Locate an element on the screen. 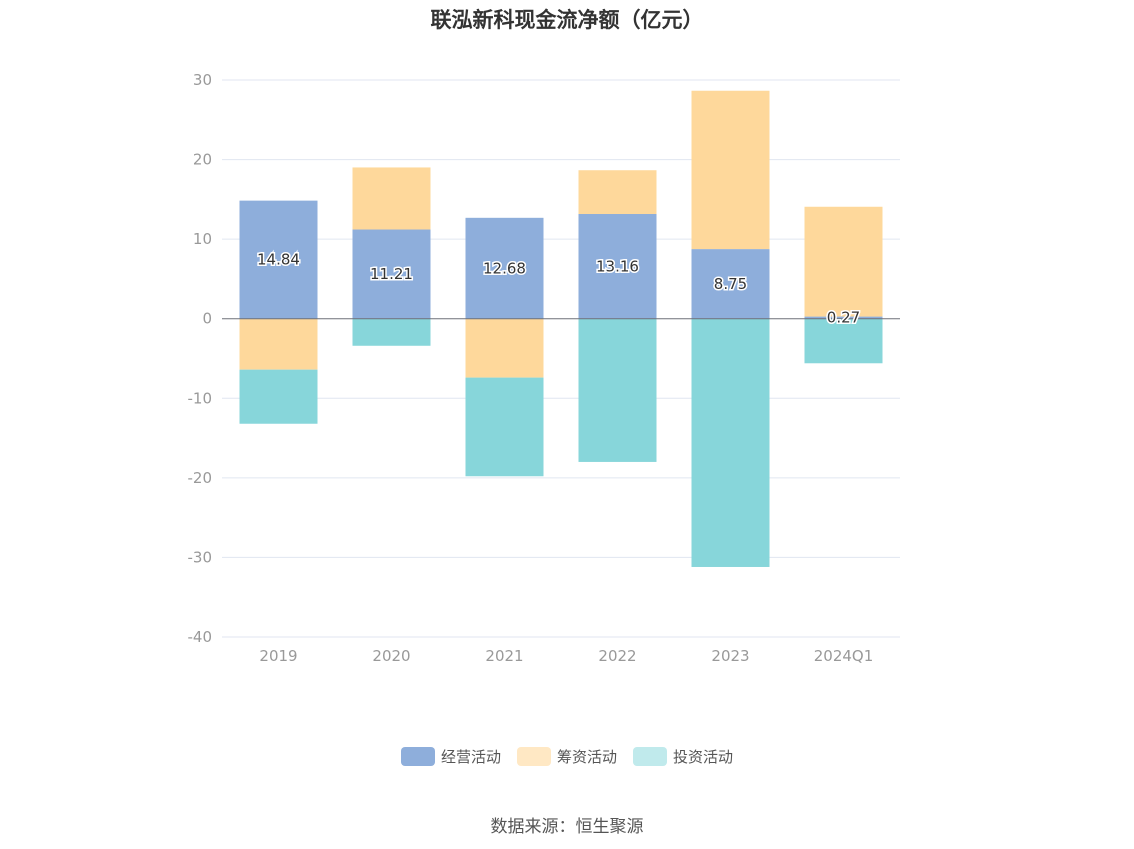 The width and height of the screenshot is (1134, 849). bar-2021-筹资活动 is located at coordinates (504, 348).